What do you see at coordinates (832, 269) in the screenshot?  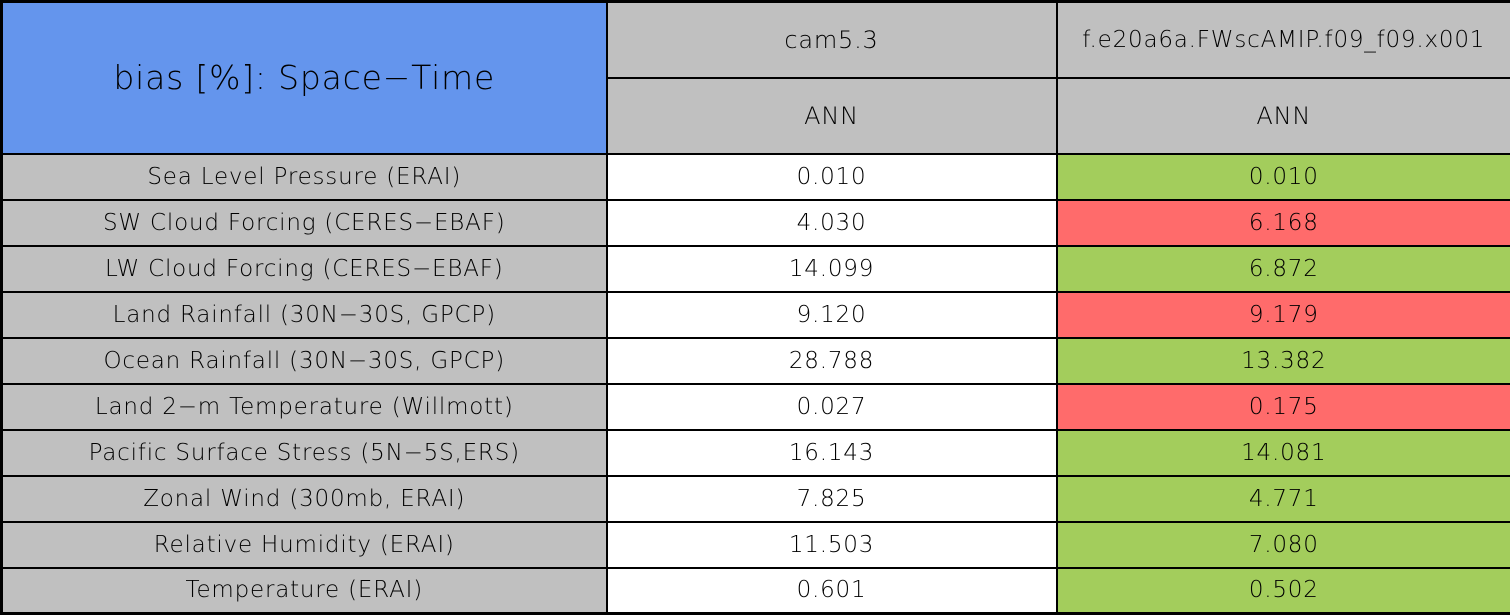 I see `value-control-run: 14.099` at bounding box center [832, 269].